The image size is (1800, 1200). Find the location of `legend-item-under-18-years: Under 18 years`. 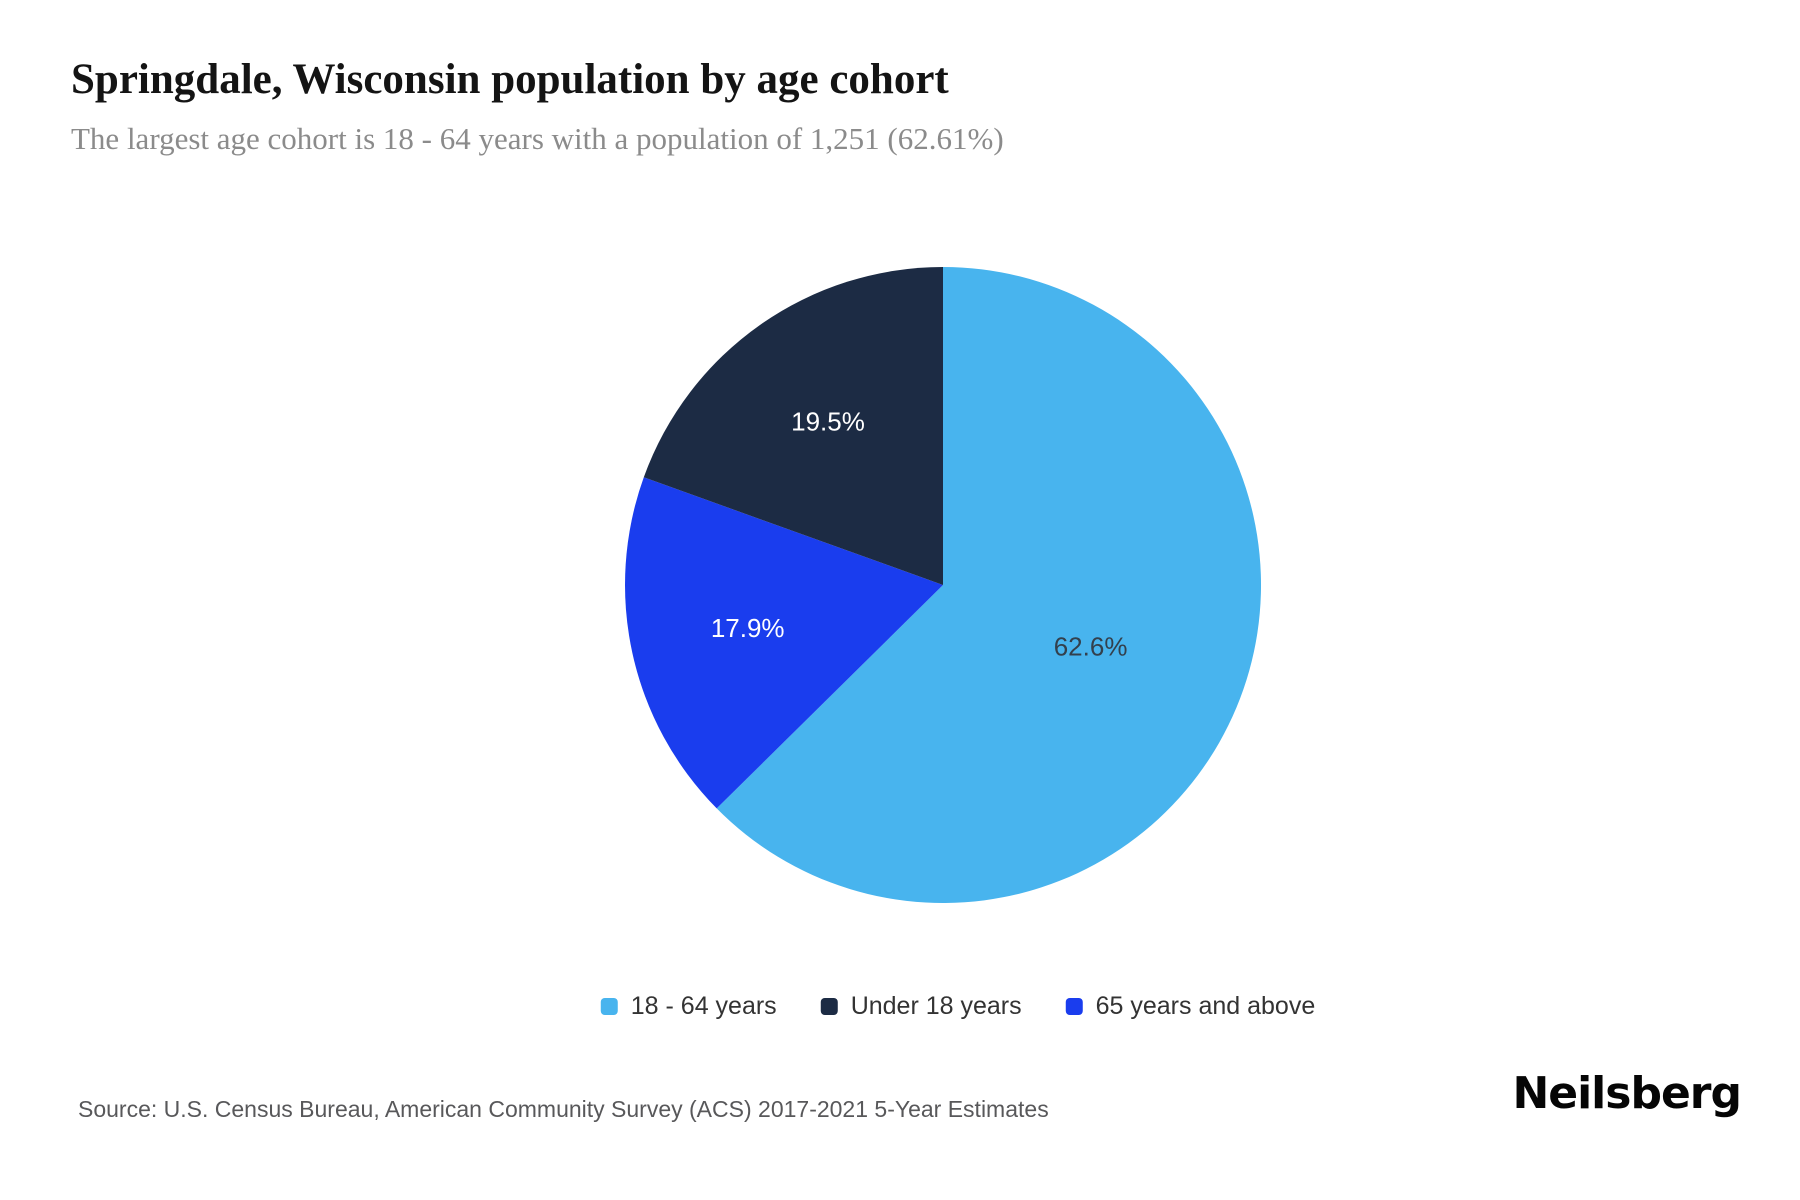

legend-item-under-18-years: Under 18 years is located at coordinates (921, 1006).